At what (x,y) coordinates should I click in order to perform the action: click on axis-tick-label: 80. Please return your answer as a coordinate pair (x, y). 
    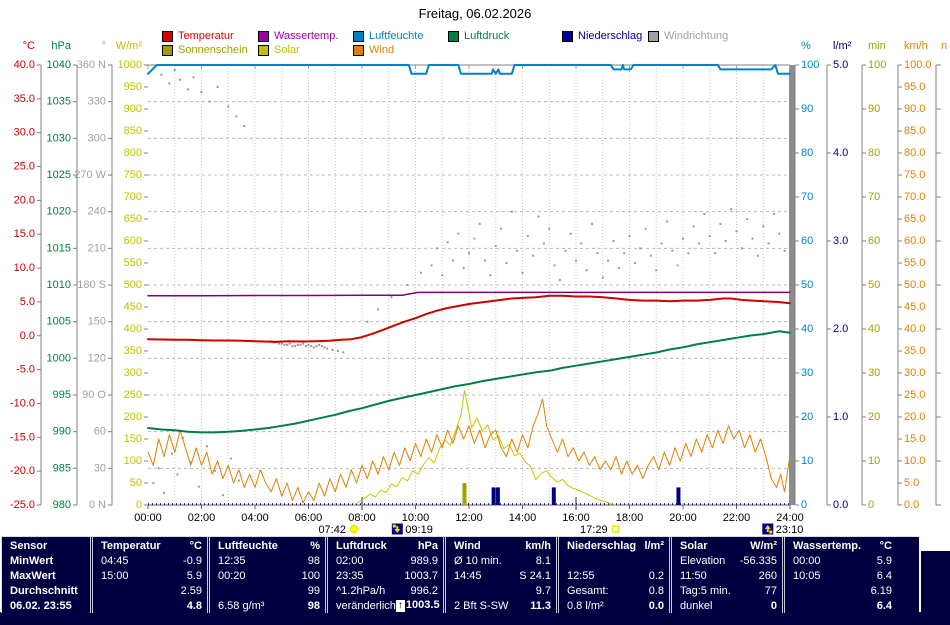
    Looking at the image, I should click on (874, 153).